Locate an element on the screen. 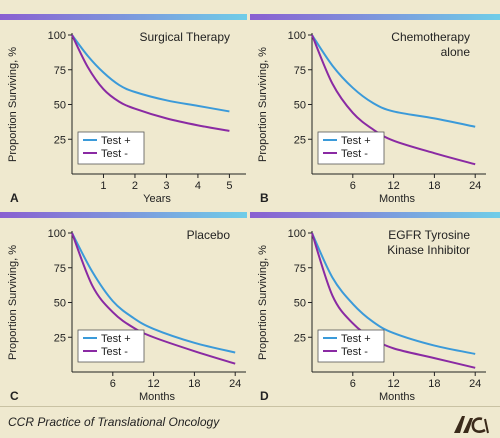  x-axis-label: Years is located at coordinates (157, 199).